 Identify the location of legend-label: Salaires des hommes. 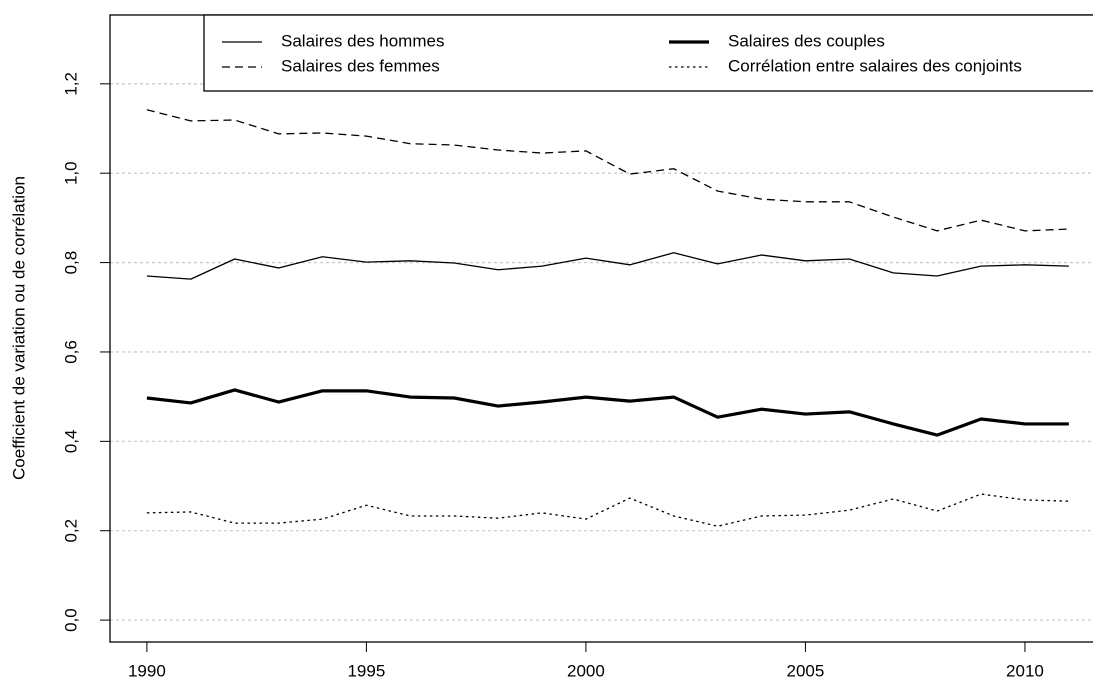
(362, 40).